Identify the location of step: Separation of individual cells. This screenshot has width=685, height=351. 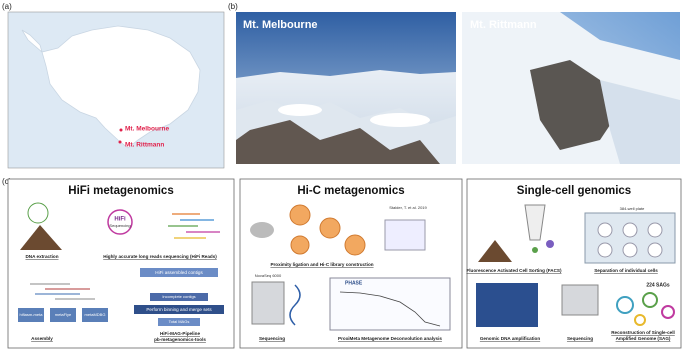
(626, 270).